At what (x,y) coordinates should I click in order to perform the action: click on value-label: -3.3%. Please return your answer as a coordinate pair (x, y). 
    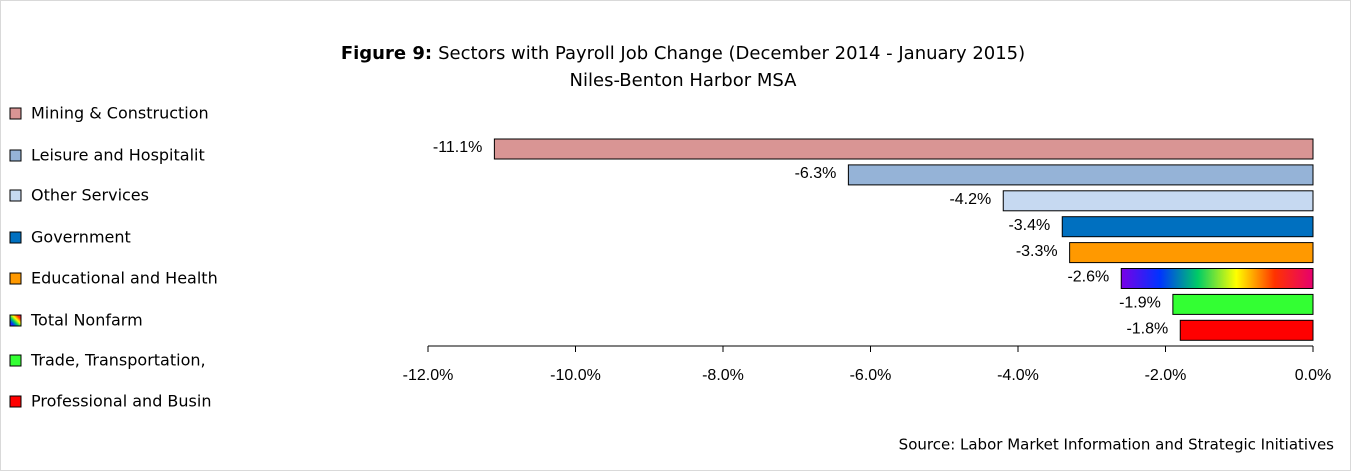
    Looking at the image, I should click on (1037, 251).